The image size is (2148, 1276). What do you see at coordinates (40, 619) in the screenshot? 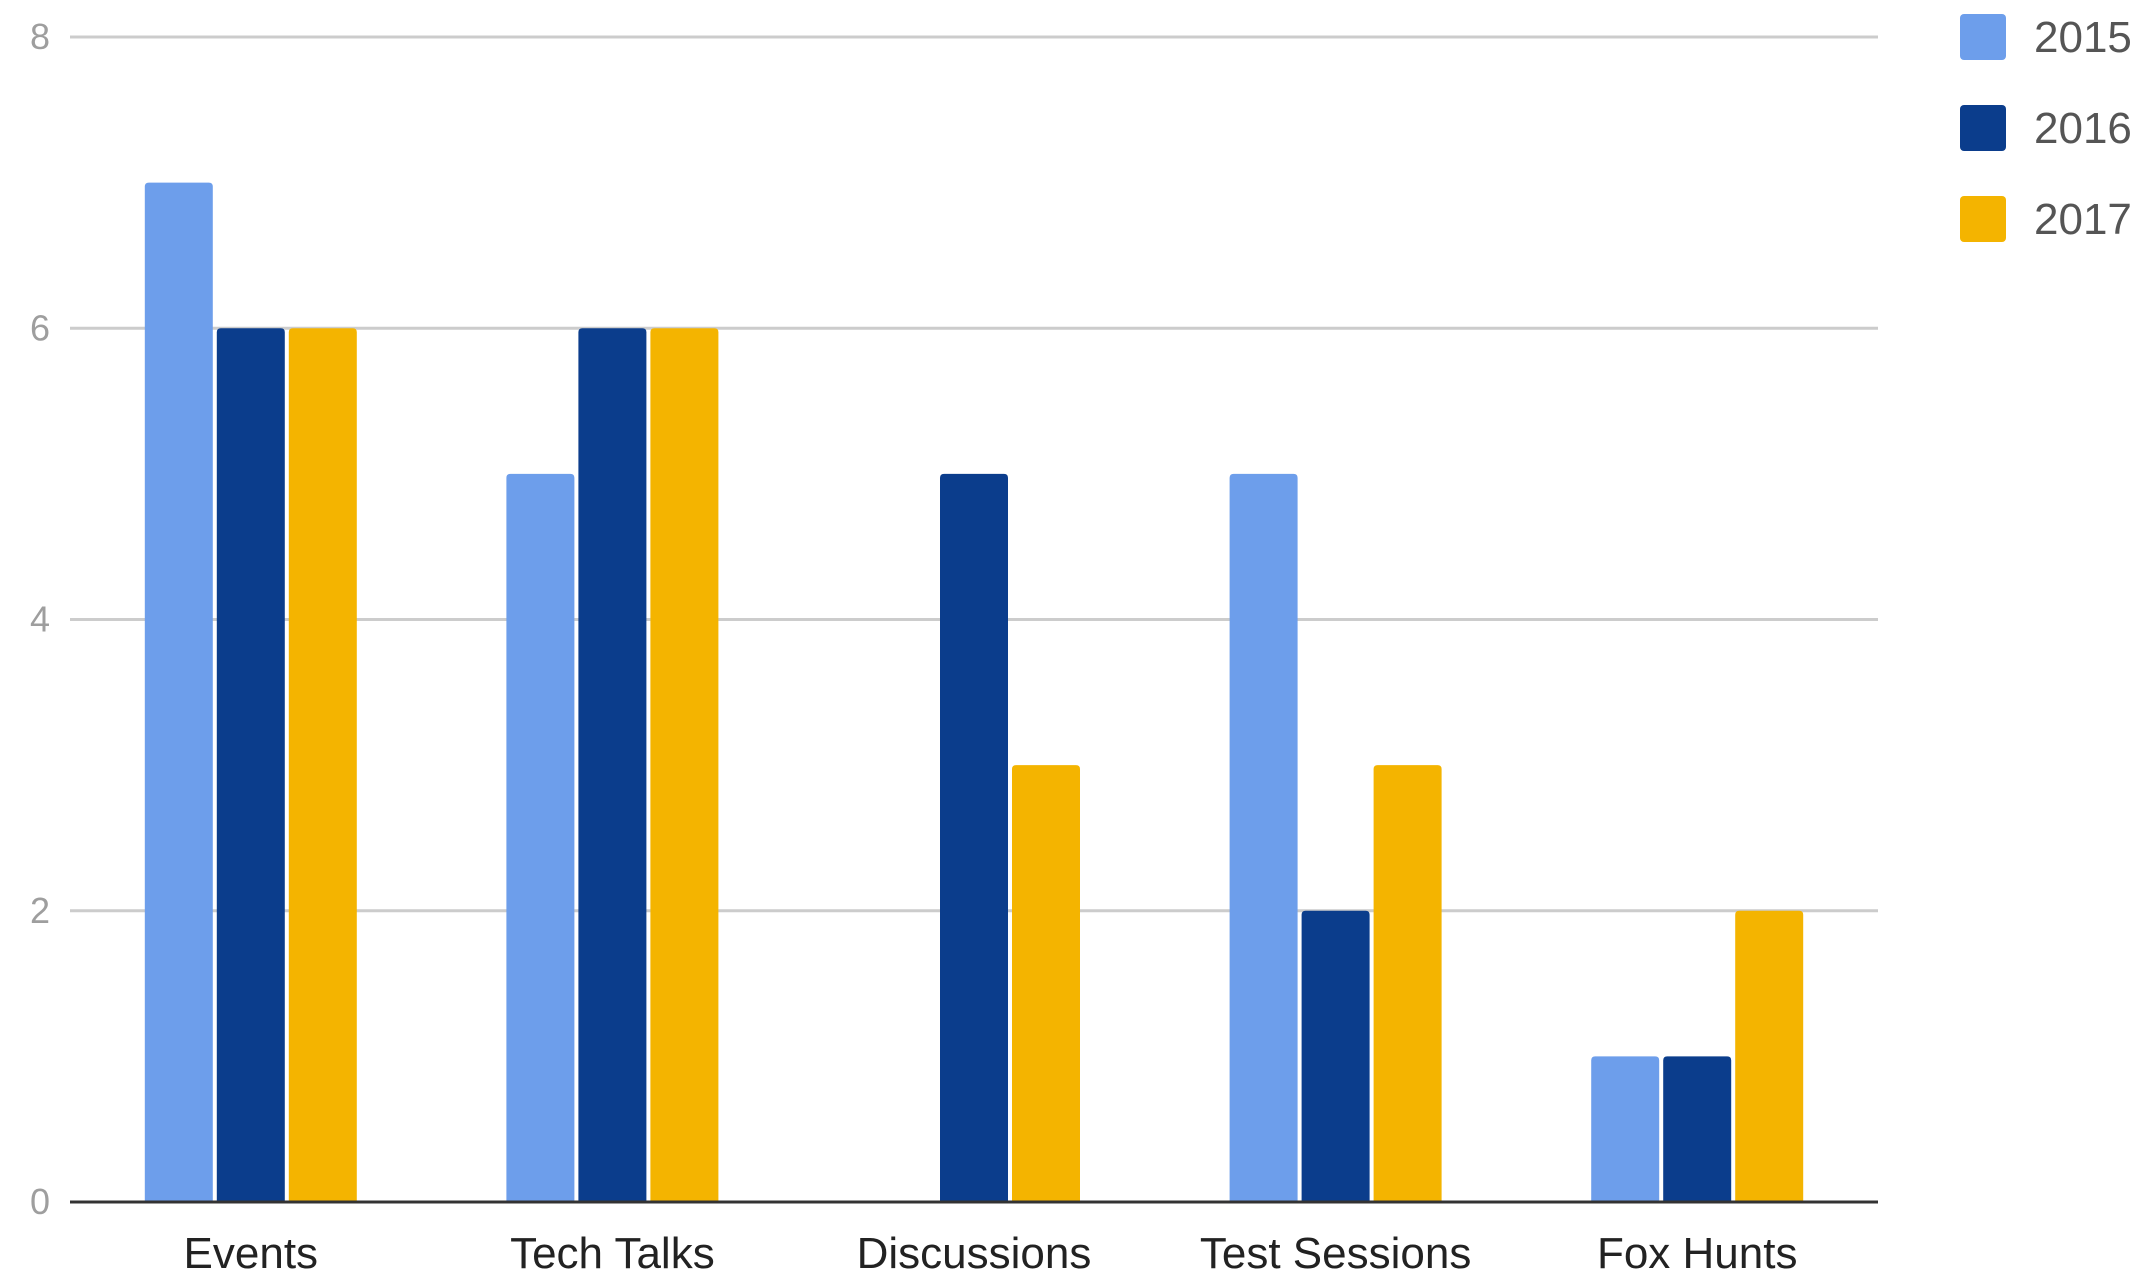
I see `y-tick-label-4: 4` at bounding box center [40, 619].